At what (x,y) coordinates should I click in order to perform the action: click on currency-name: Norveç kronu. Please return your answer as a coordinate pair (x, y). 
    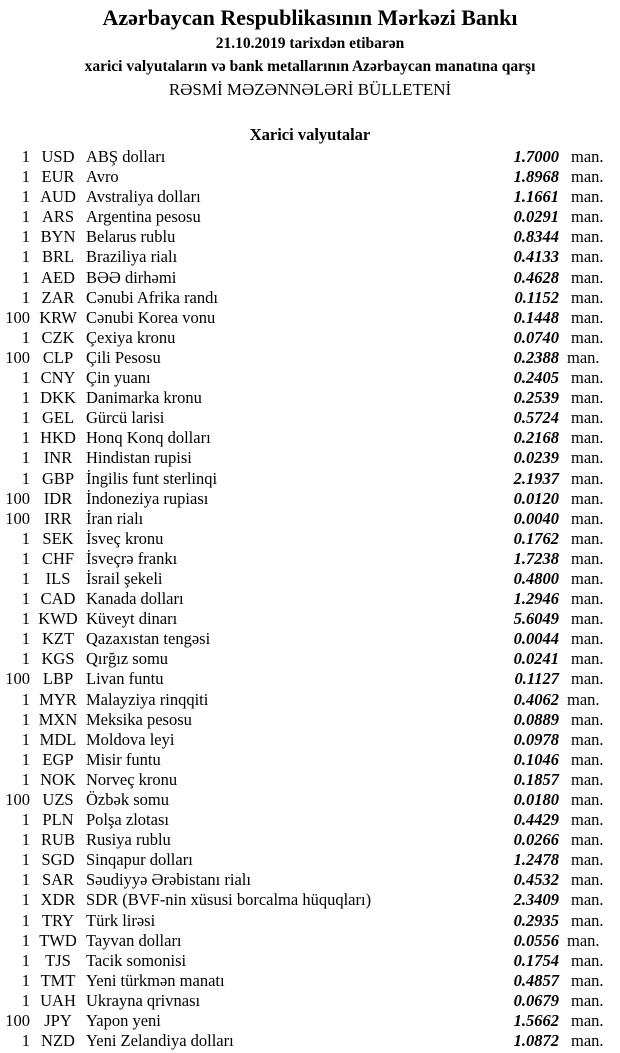
    Looking at the image, I should click on (132, 779).